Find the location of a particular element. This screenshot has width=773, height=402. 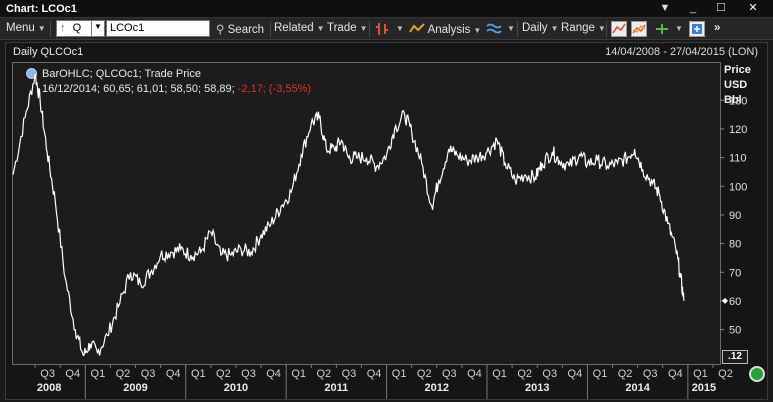

analysis-icon is located at coordinates (417, 28).